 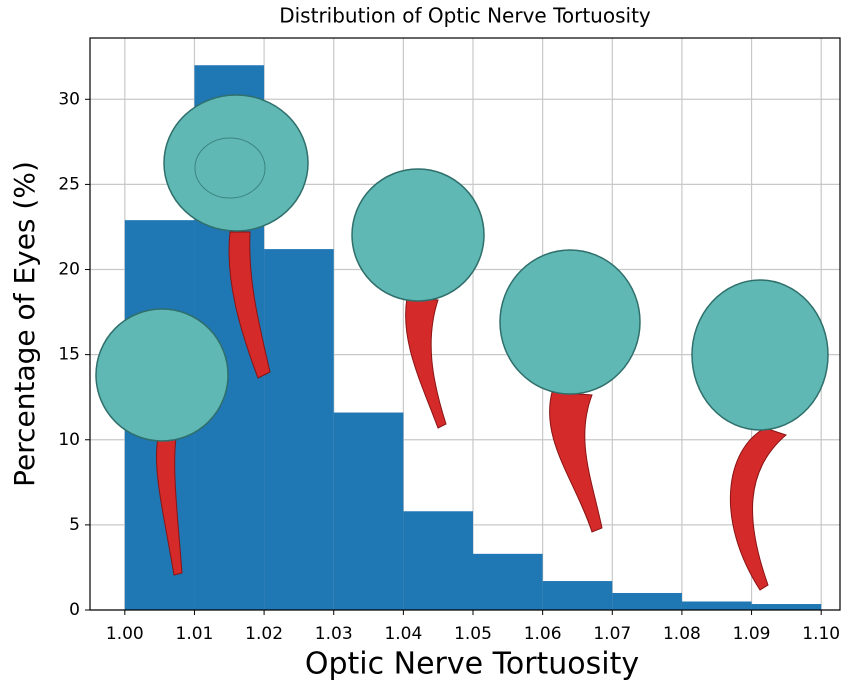 I want to click on eyeball-detail, so click(x=230, y=168).